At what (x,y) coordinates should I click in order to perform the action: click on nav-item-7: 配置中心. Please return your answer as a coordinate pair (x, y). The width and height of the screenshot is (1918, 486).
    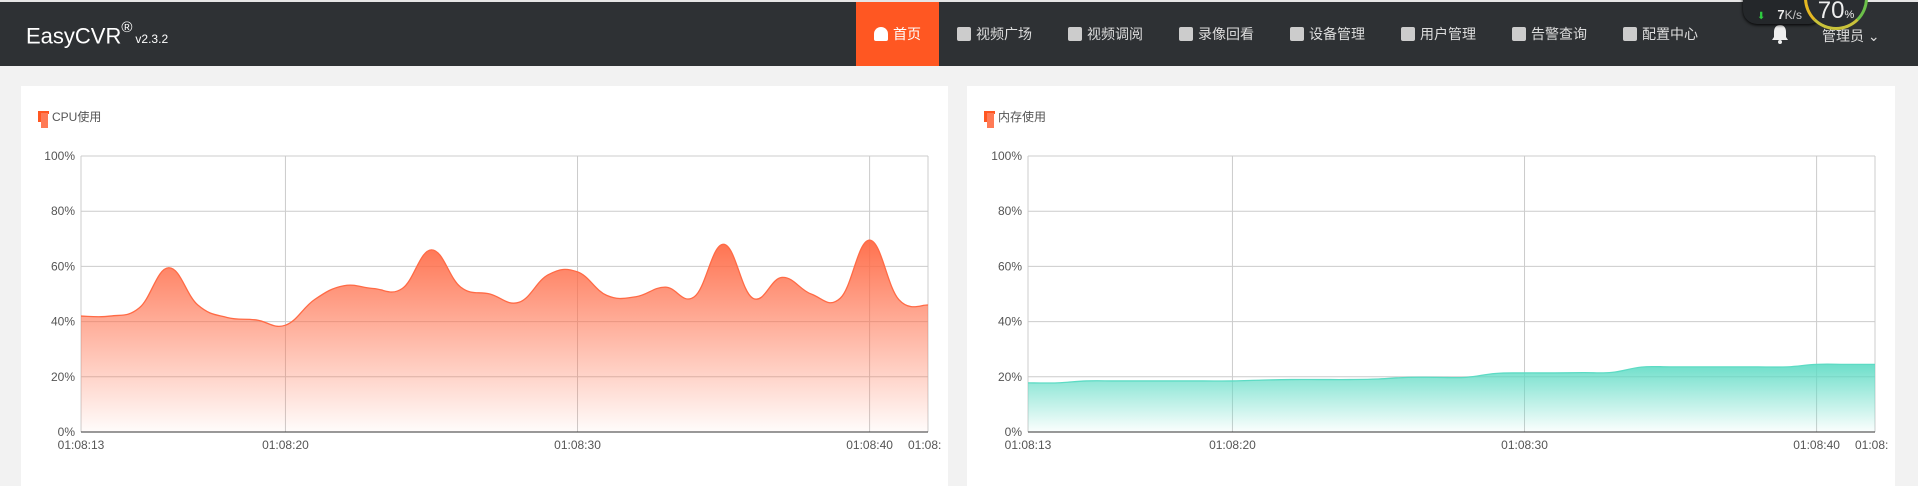
    Looking at the image, I should click on (1660, 34).